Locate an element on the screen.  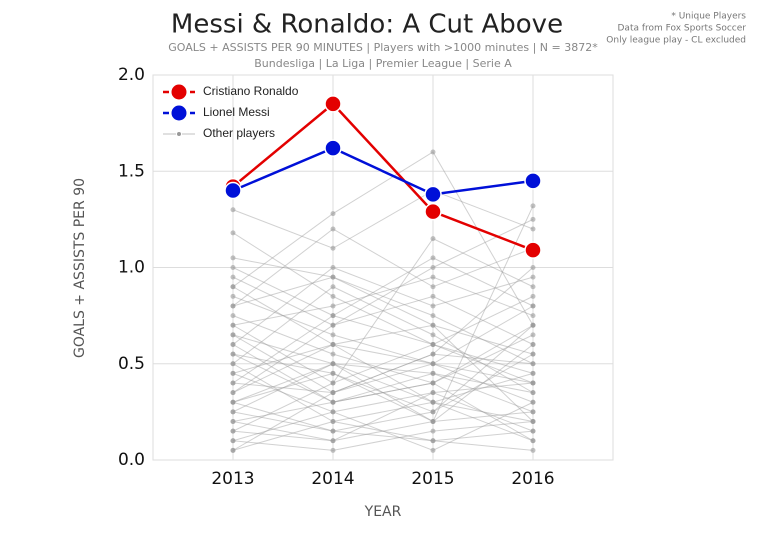
legend-label: Other players is located at coordinates (239, 133).